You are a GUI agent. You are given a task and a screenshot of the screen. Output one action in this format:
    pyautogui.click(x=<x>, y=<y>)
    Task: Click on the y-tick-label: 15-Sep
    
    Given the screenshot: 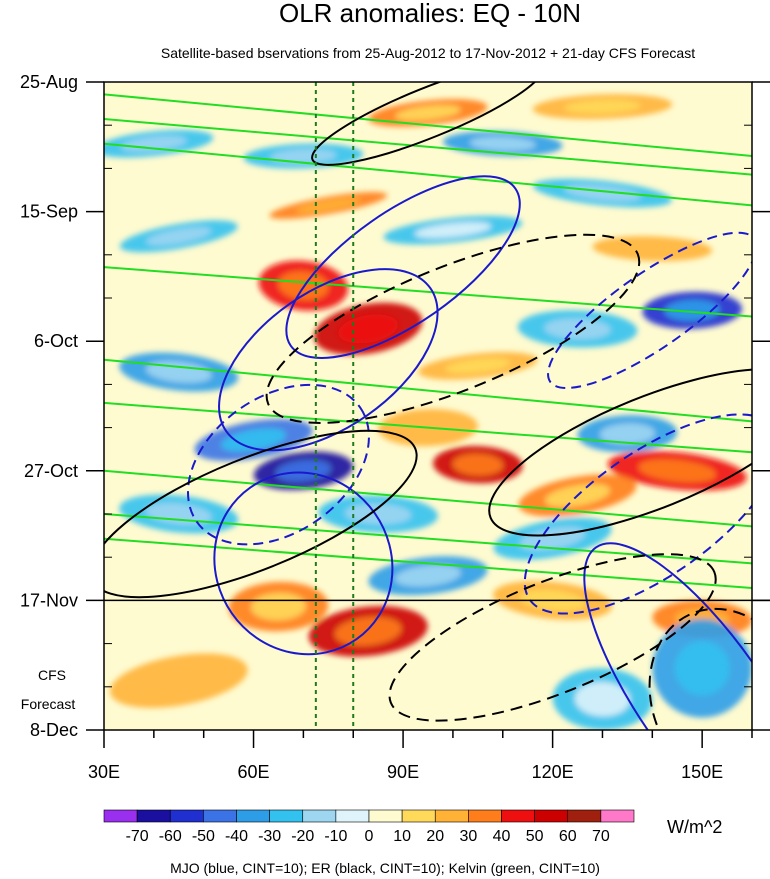 What is the action you would take?
    pyautogui.click(x=49, y=212)
    